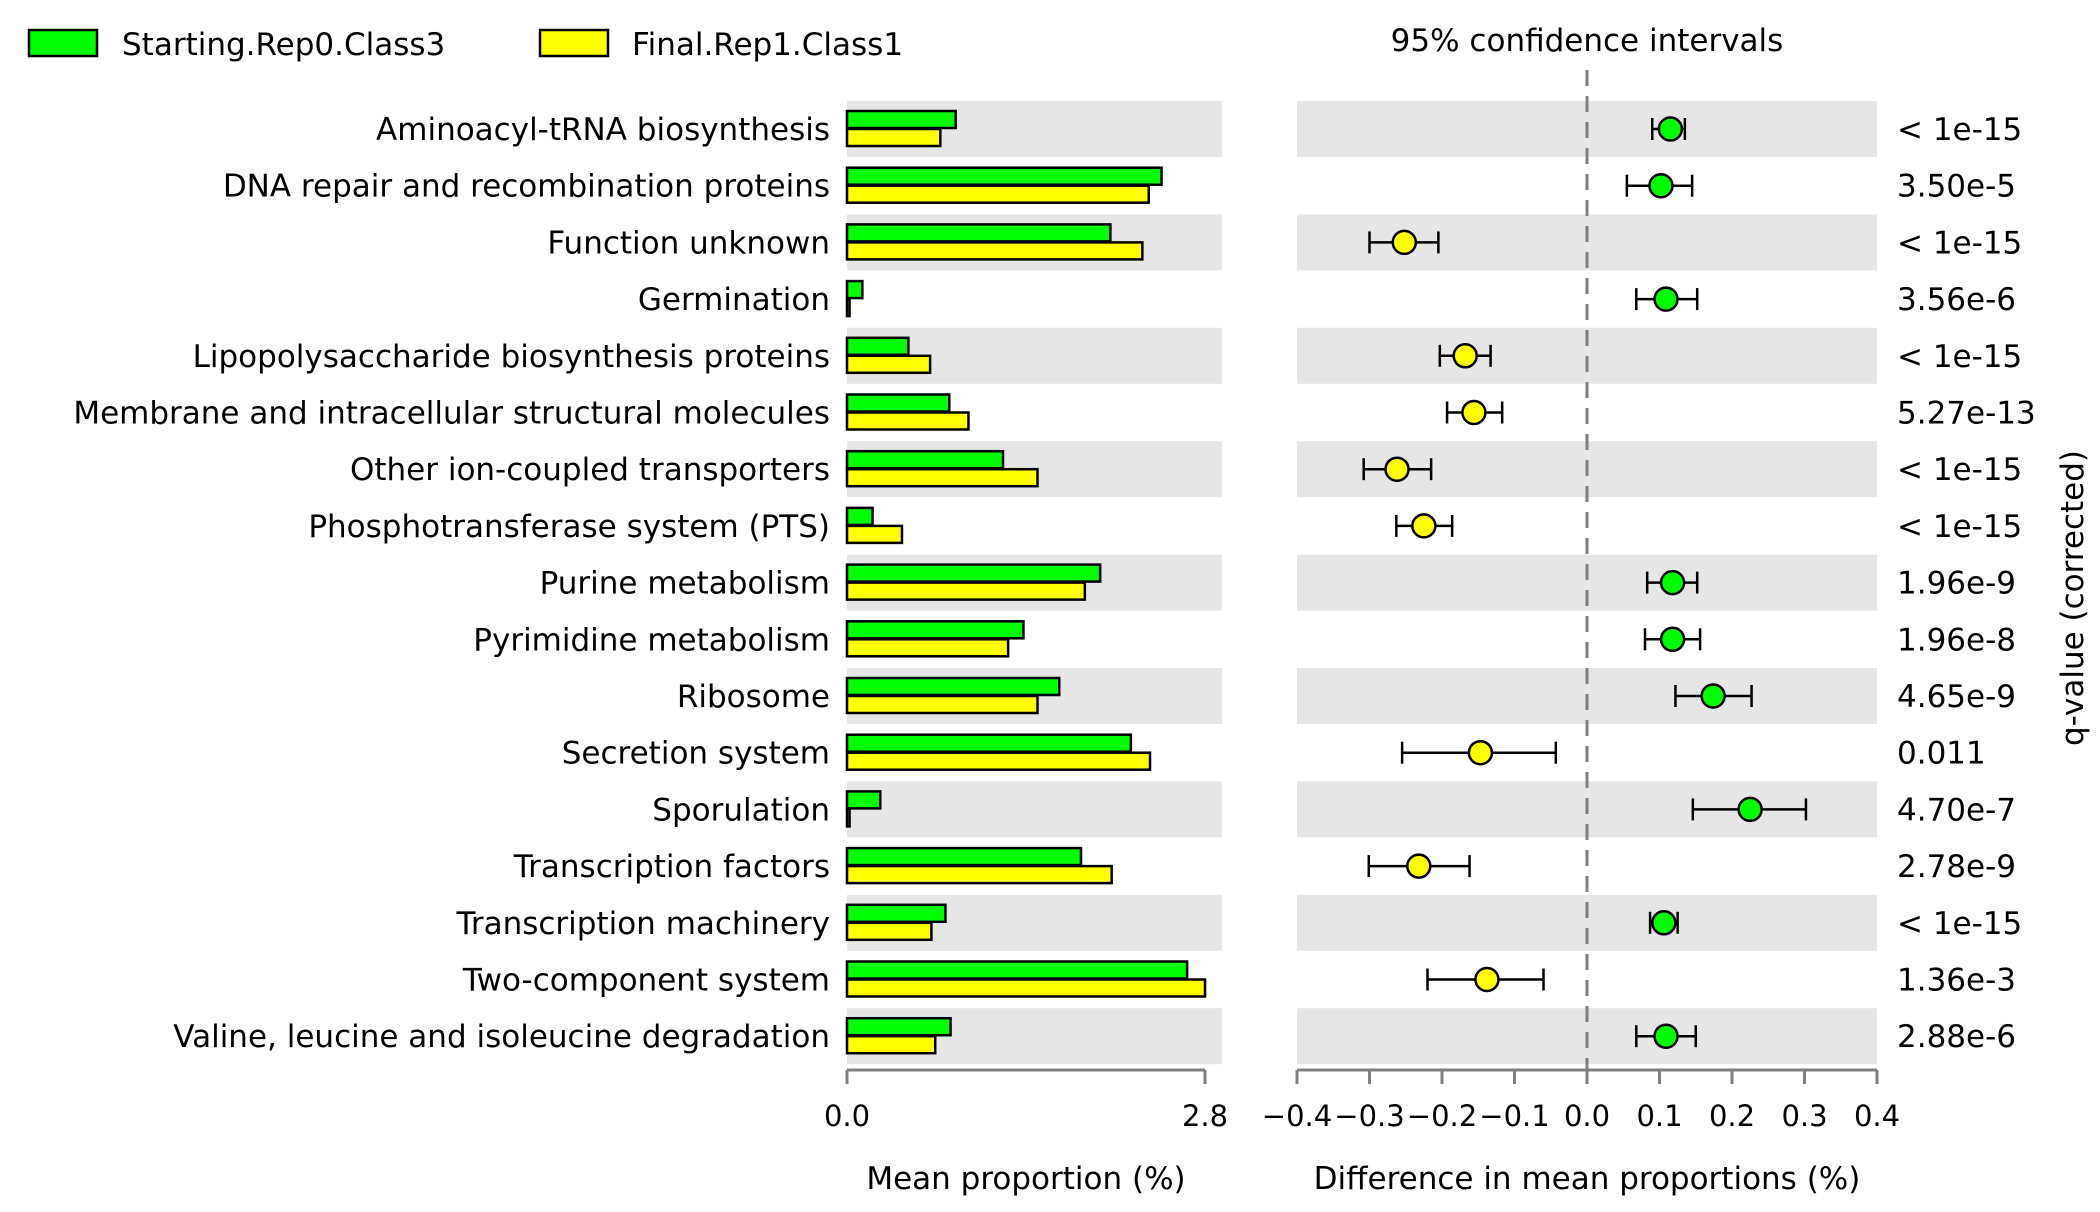 This screenshot has height=1212, width=2100. I want to click on category-label: Germination, so click(734, 300).